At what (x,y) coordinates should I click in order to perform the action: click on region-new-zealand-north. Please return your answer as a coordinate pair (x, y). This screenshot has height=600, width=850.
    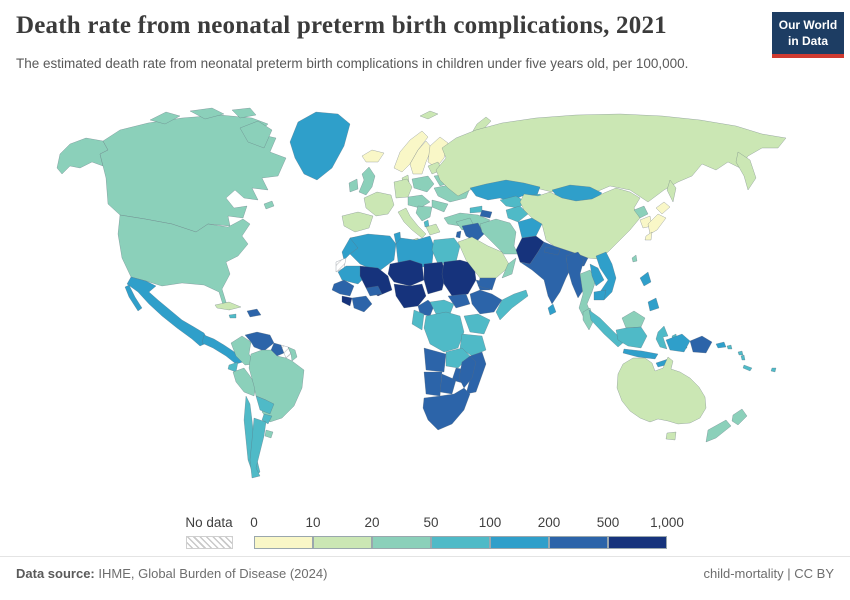
    Looking at the image, I should click on (739, 417).